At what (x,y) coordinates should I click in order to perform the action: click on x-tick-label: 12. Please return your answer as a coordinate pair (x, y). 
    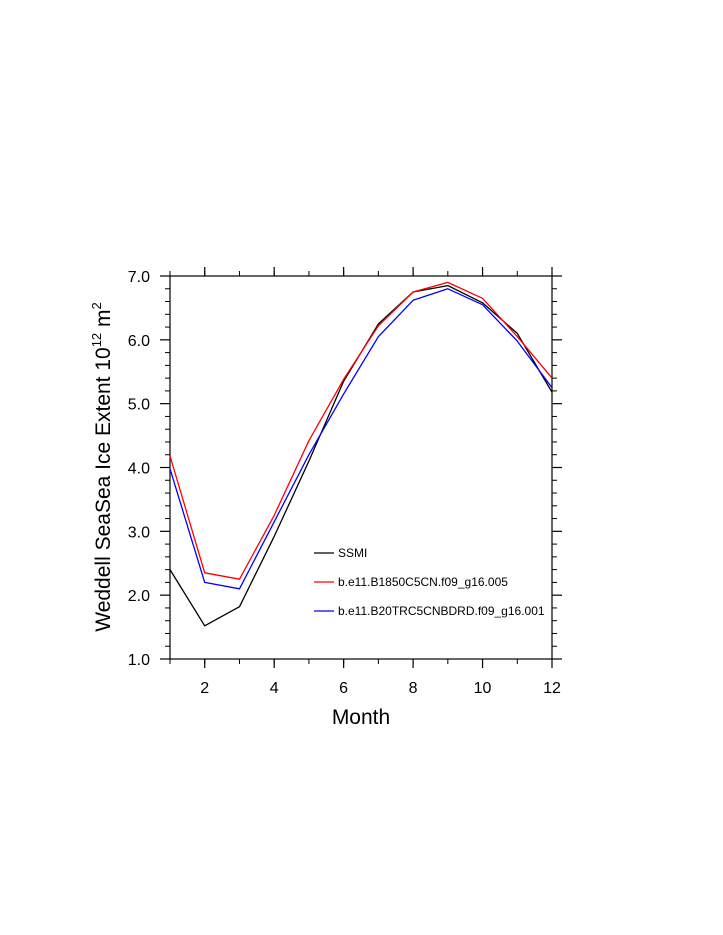
    Looking at the image, I should click on (552, 688).